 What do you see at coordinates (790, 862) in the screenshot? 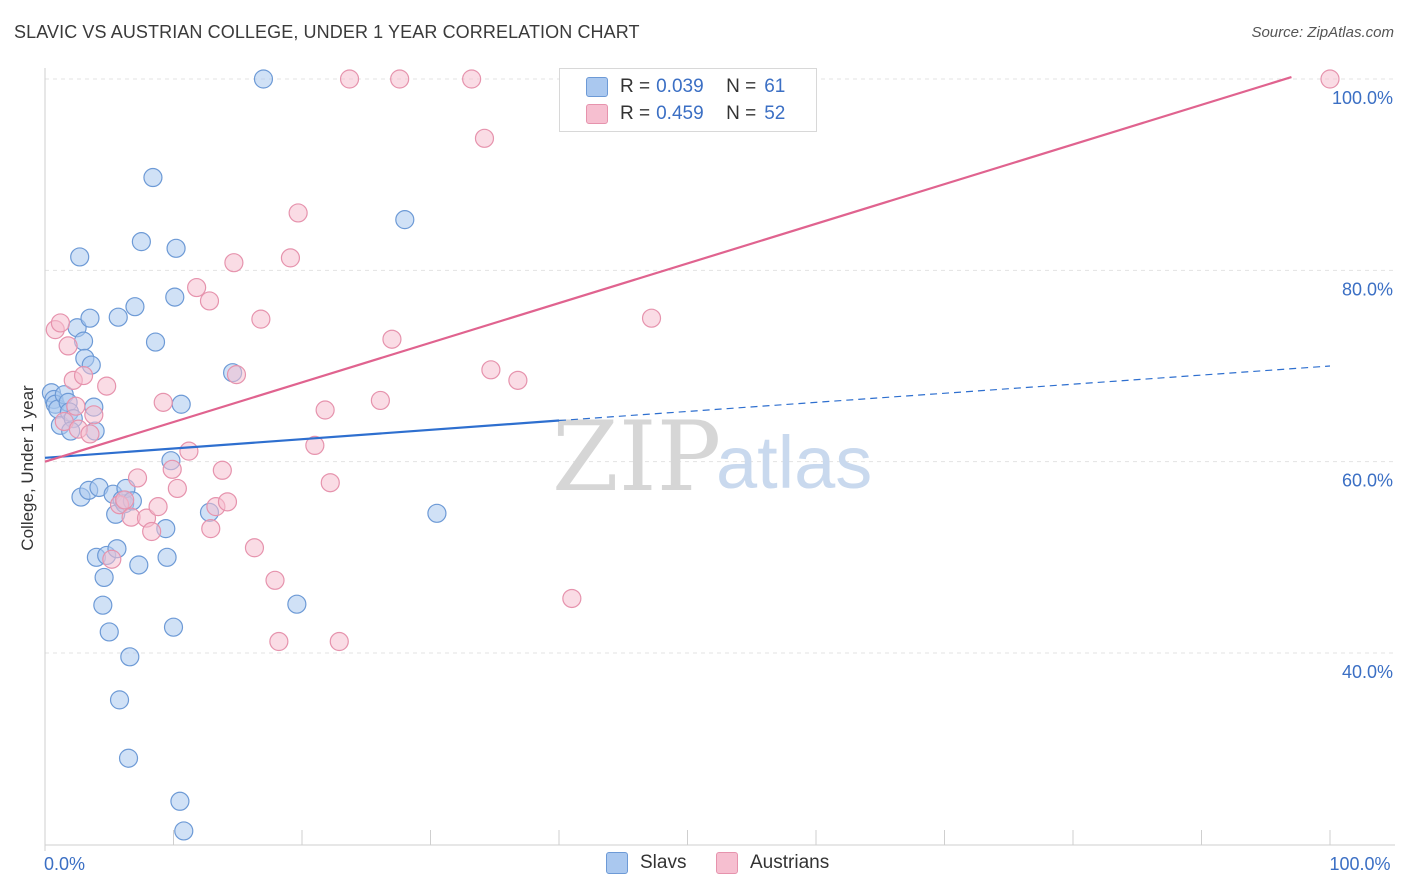
I see `austrians-legend-label: Austrians` at bounding box center [790, 862].